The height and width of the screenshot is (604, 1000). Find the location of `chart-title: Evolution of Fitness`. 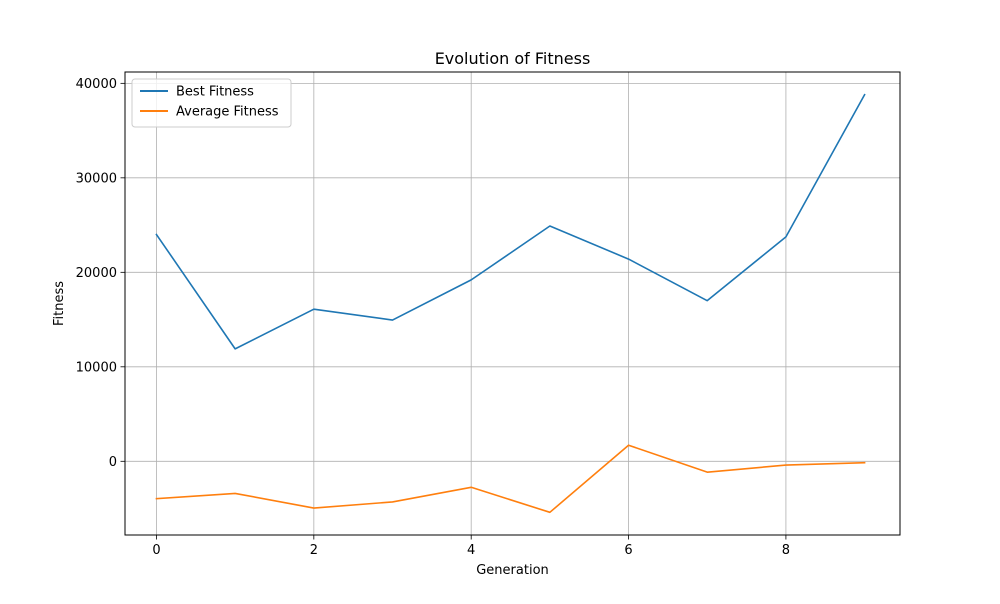

chart-title: Evolution of Fitness is located at coordinates (513, 58).